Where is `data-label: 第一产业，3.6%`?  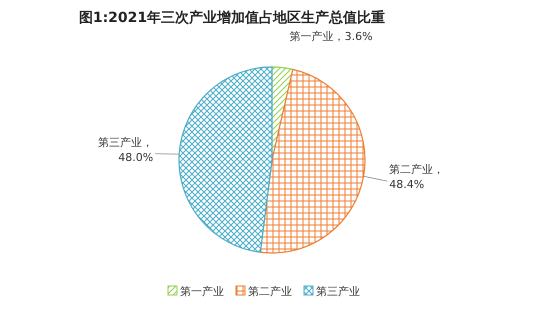
data-label: 第一产业，3.6% is located at coordinates (331, 36).